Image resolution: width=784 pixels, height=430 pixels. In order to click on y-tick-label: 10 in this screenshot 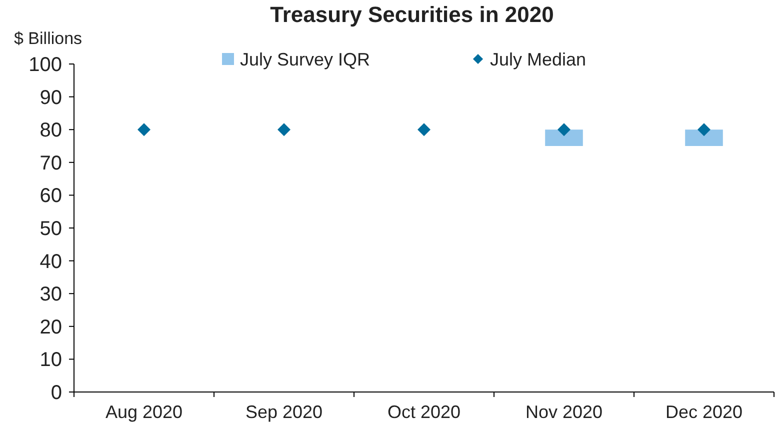, I will do `click(51, 360)`.